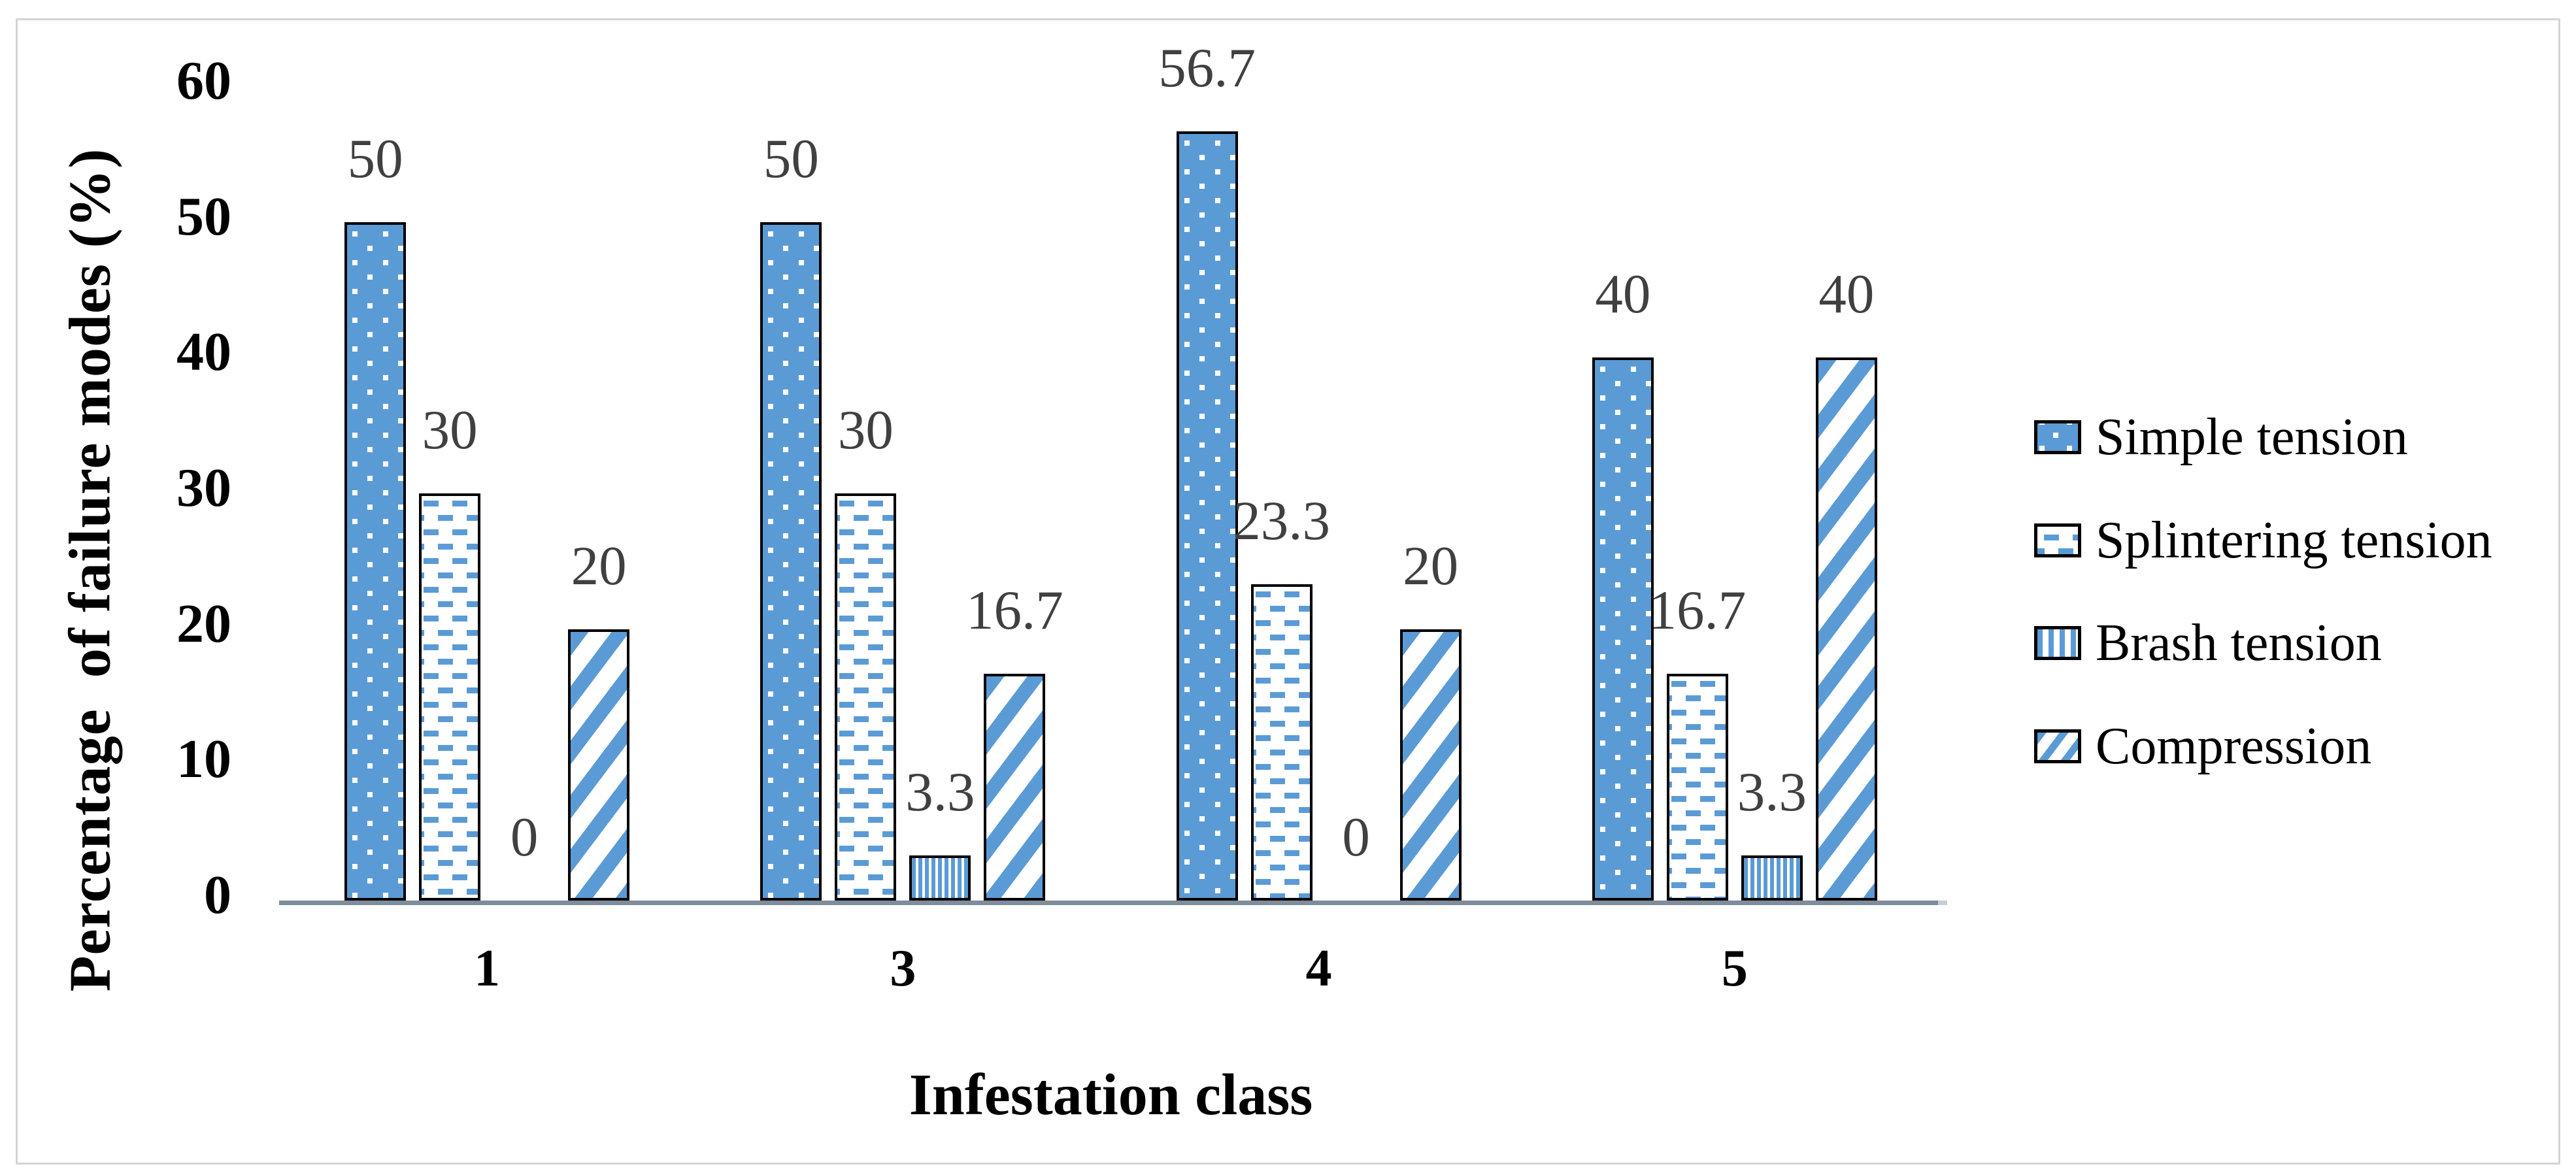 This screenshot has width=2576, height=1175. Describe the element at coordinates (1318, 968) in the screenshot. I see `x-tick-label: 4` at that location.